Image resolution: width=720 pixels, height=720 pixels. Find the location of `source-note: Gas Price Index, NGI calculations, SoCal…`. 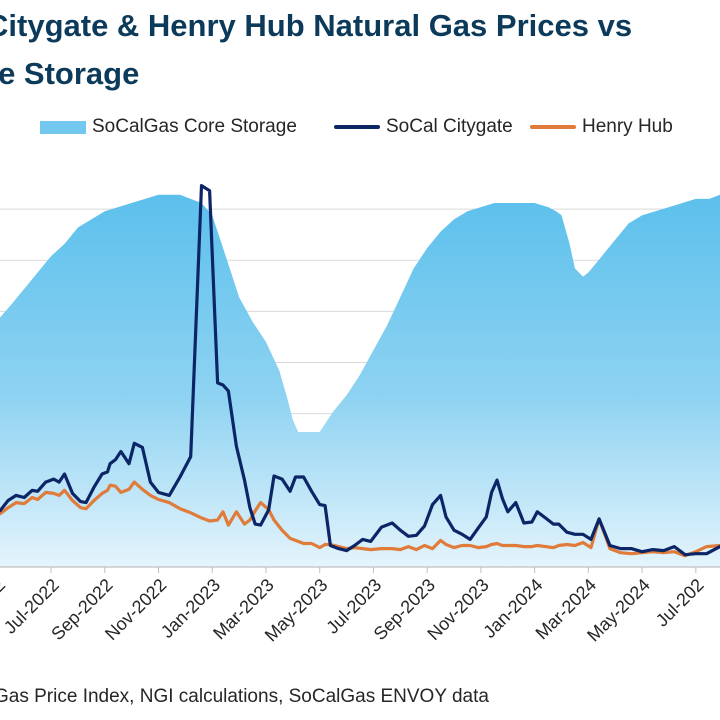

source-note: Gas Price Index, NGI calculations, SoCal… is located at coordinates (244, 696).